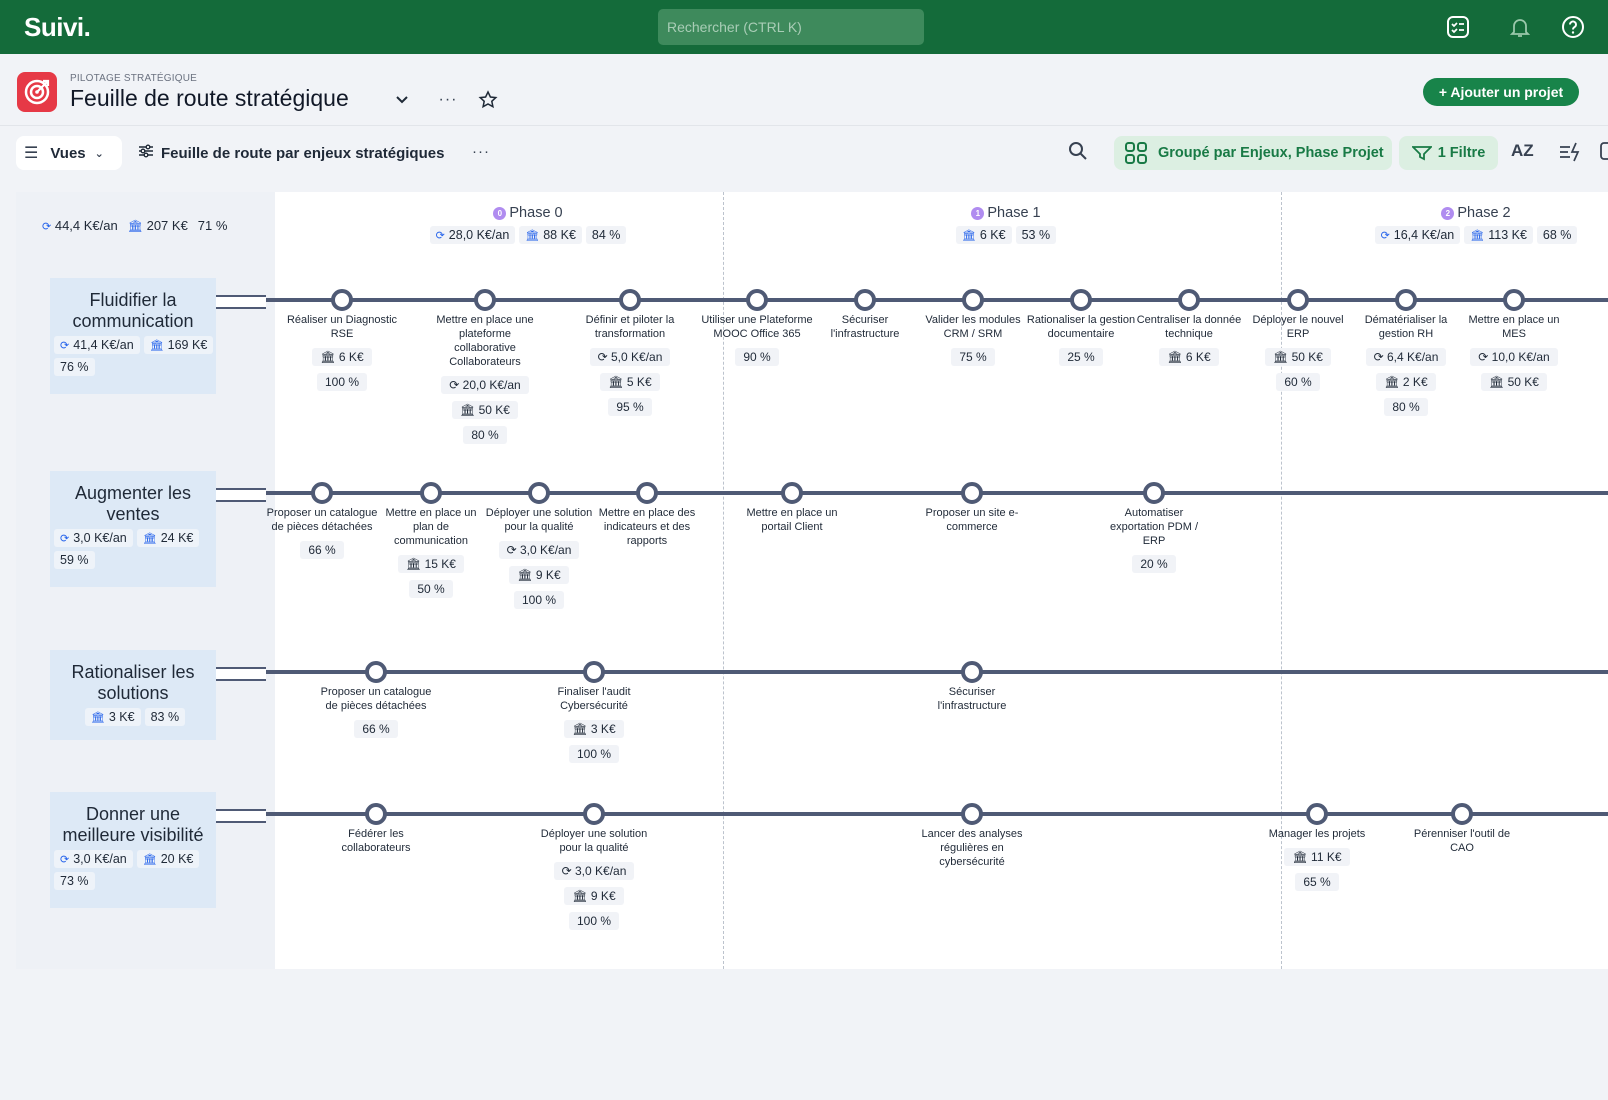  I want to click on top-bar: Suivi. Rechercher (CTRL K), so click(804, 27).